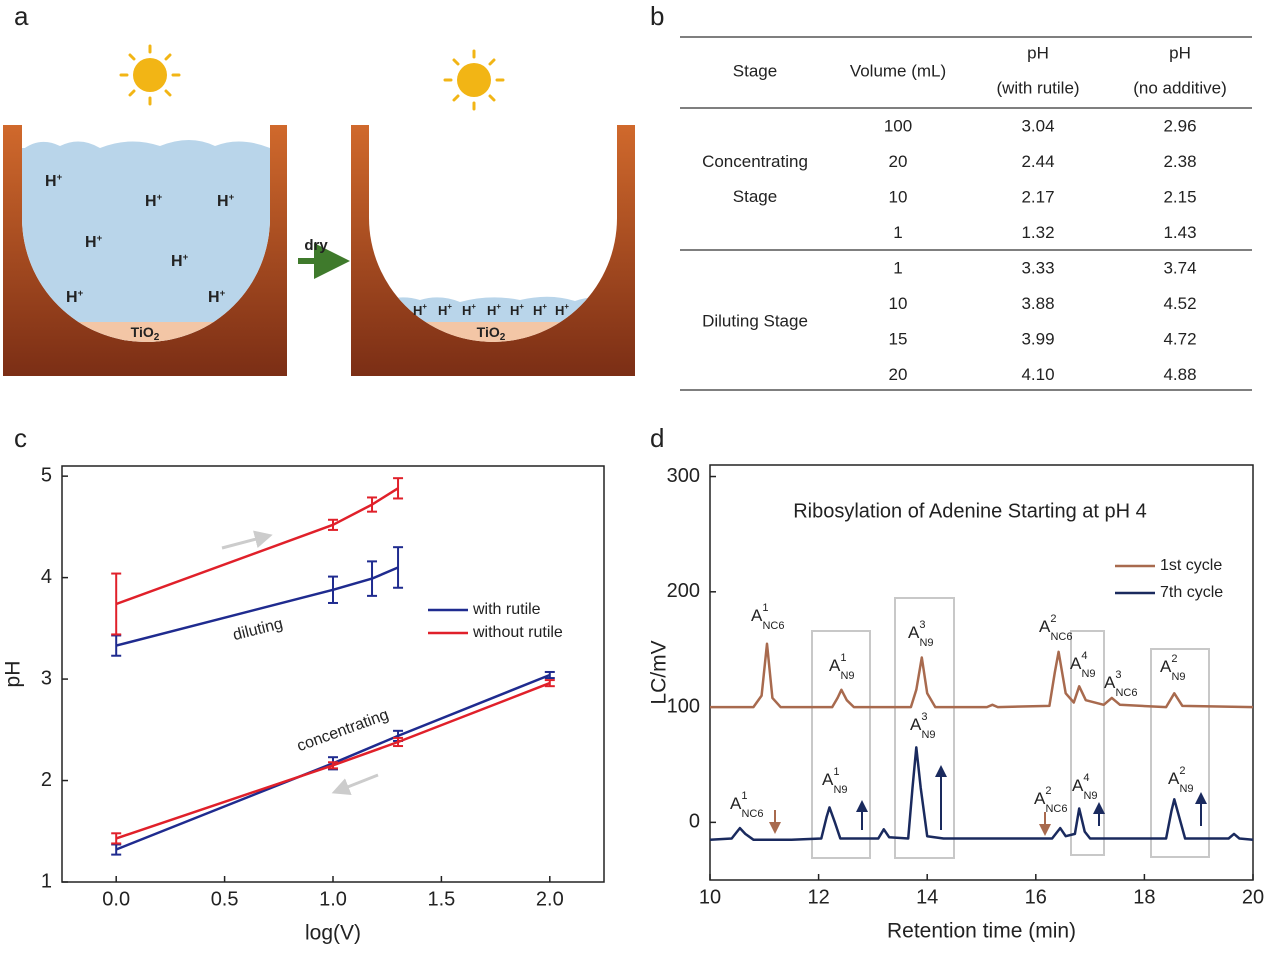 The width and height of the screenshot is (1268, 979). Describe the element at coordinates (1038, 52) in the screenshot. I see `table-header: pH` at that location.